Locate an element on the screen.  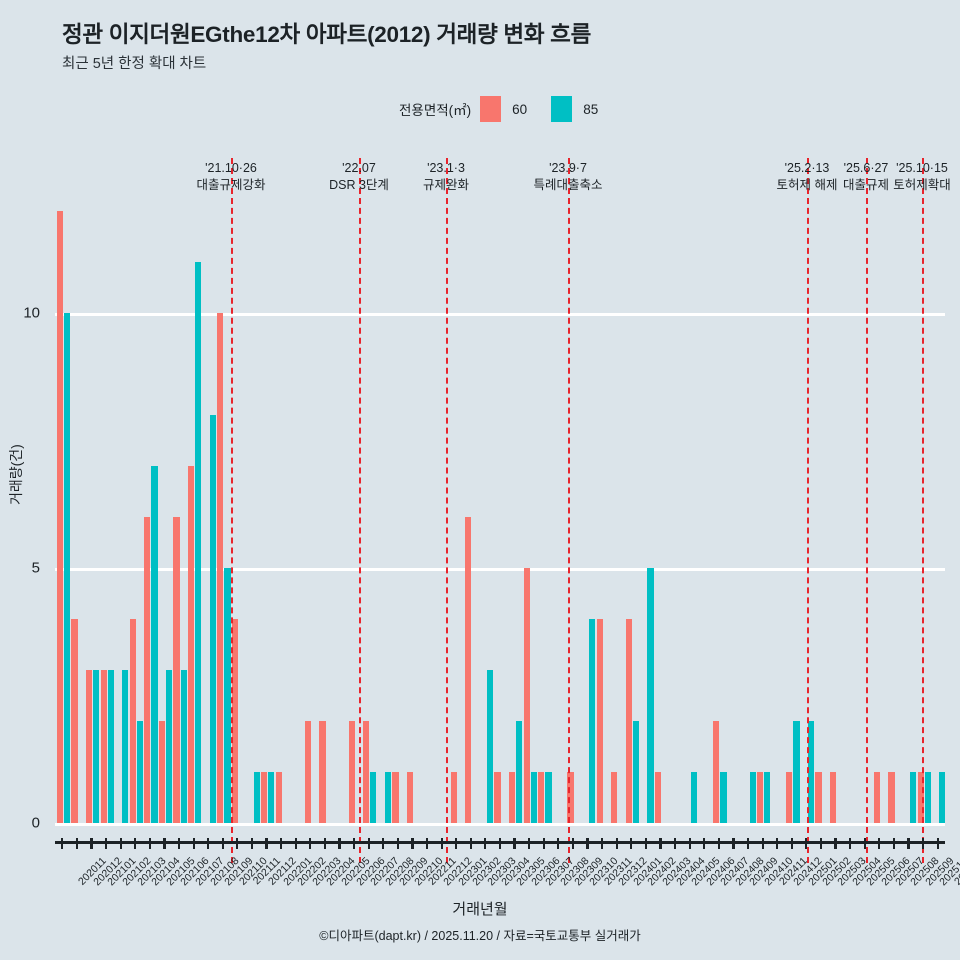
event-label-2: '22.07 DSR 3단계 is located at coordinates (359, 177).